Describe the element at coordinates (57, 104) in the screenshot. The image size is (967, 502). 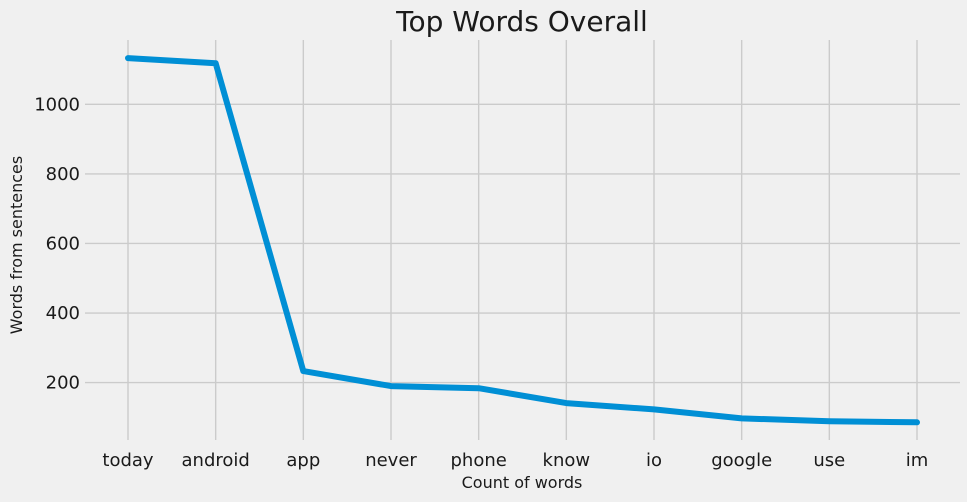
I see `y-tick-label: 1000` at that location.